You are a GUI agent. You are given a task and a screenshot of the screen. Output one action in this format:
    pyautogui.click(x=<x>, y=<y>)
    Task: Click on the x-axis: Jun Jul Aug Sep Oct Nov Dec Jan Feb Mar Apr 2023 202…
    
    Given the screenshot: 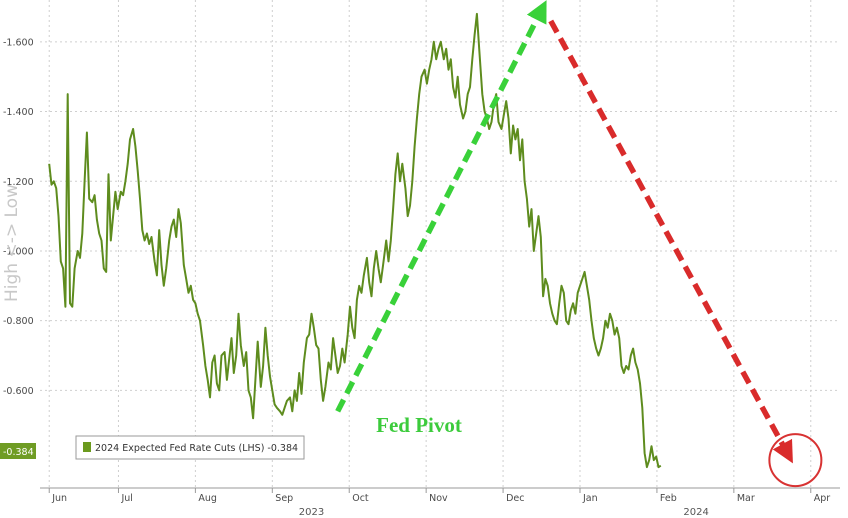 What is the action you would take?
    pyautogui.click(x=440, y=502)
    